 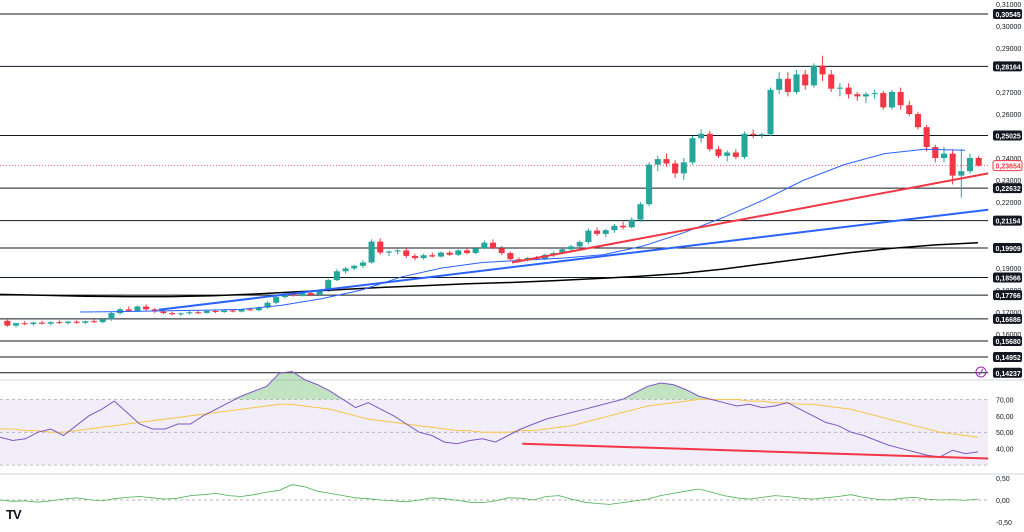 What do you see at coordinates (1008, 342) in the screenshot?
I see `level-label: 0,15680` at bounding box center [1008, 342].